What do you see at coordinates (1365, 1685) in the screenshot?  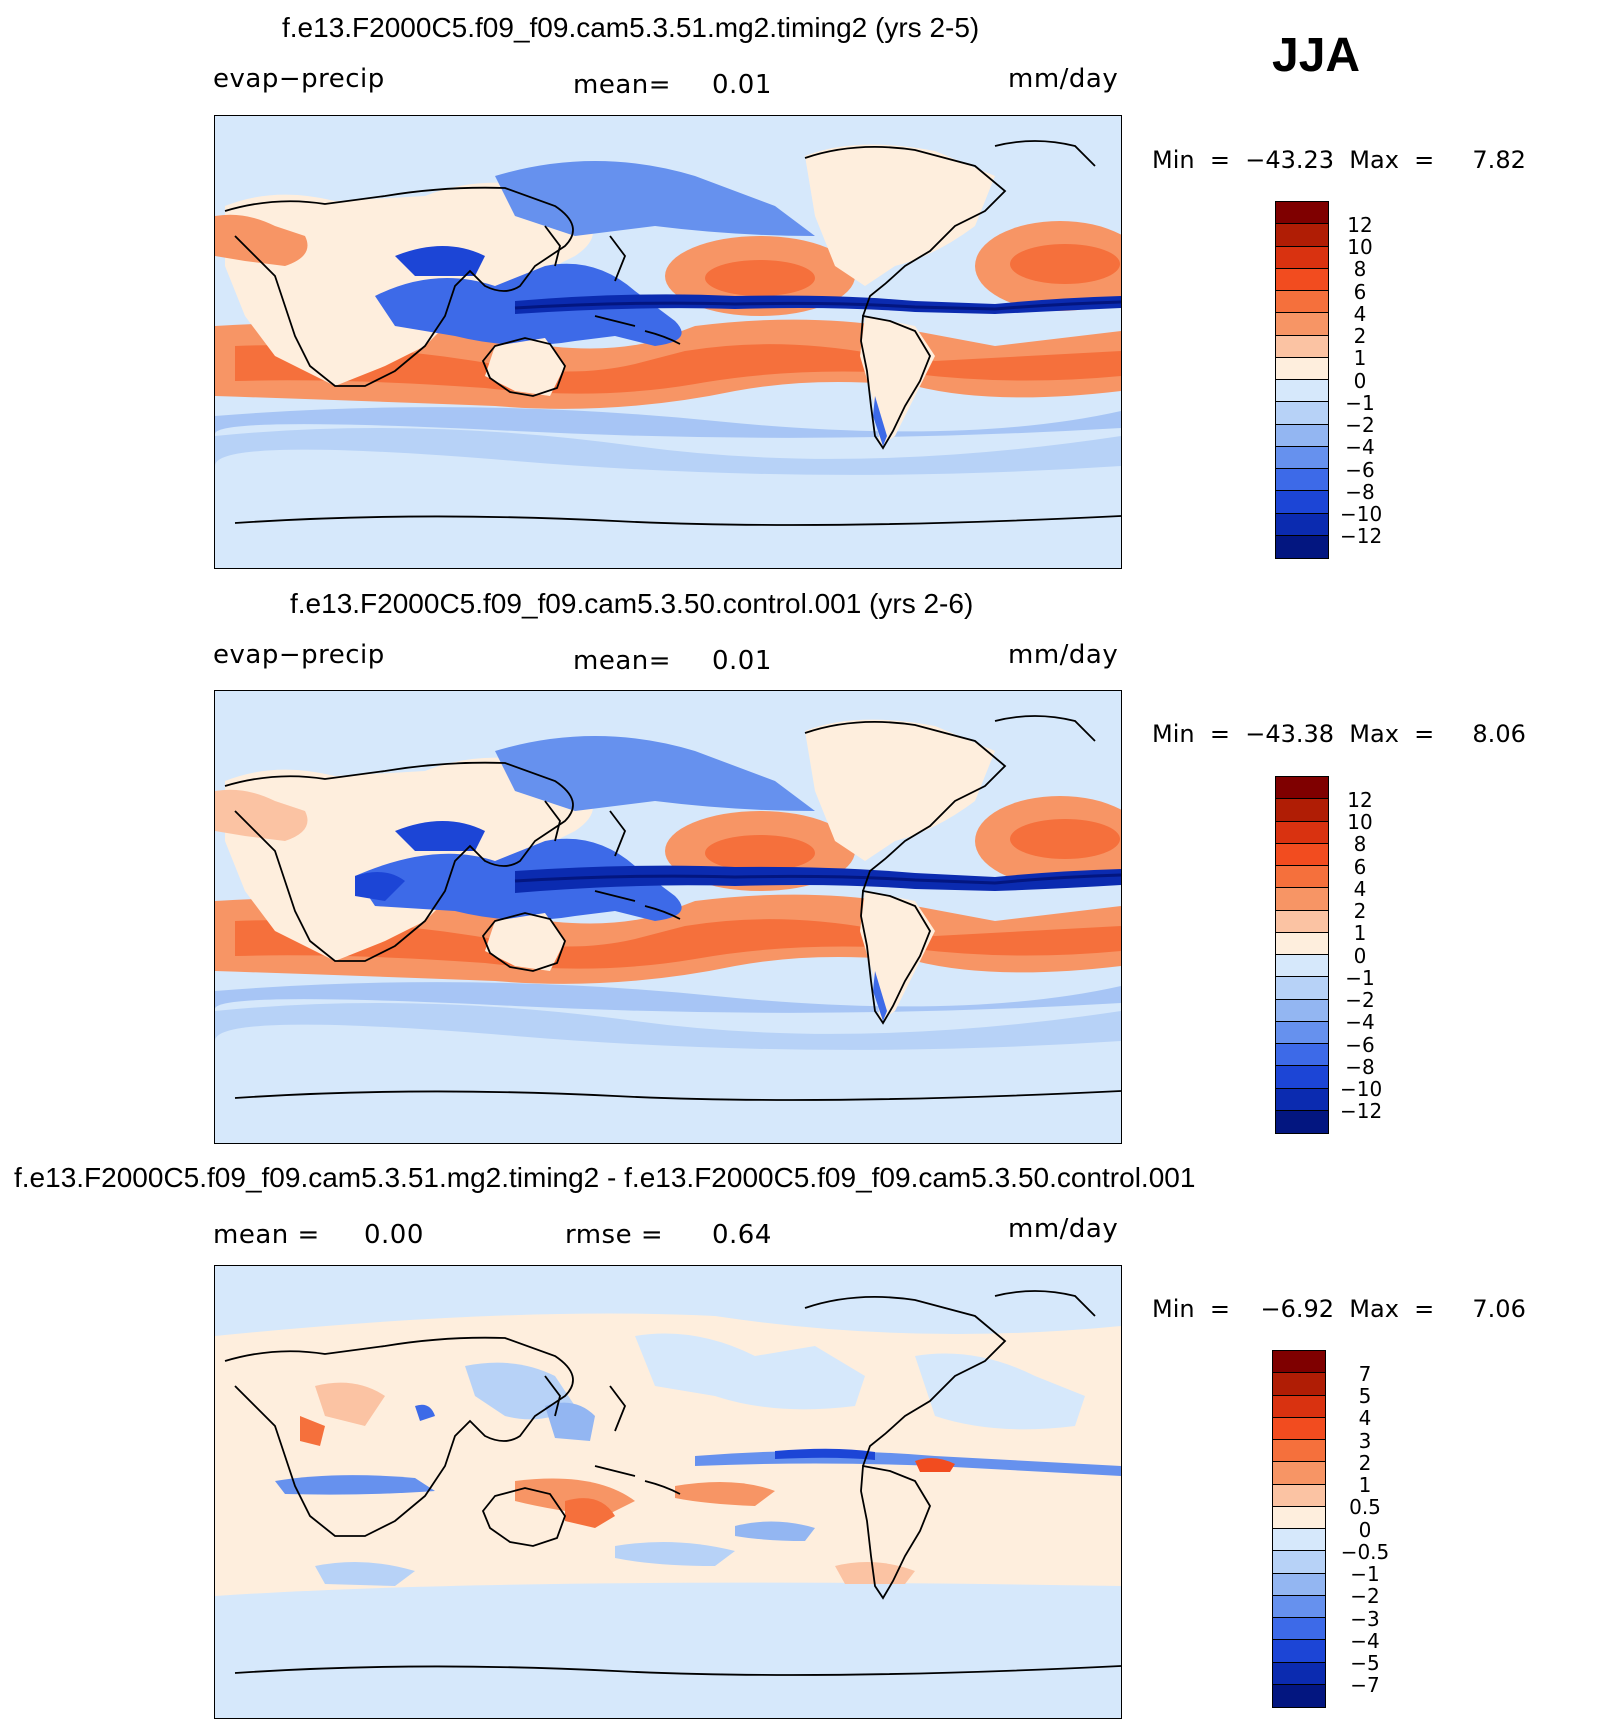 I see `panel-3-colorbar-label: −7` at bounding box center [1365, 1685].